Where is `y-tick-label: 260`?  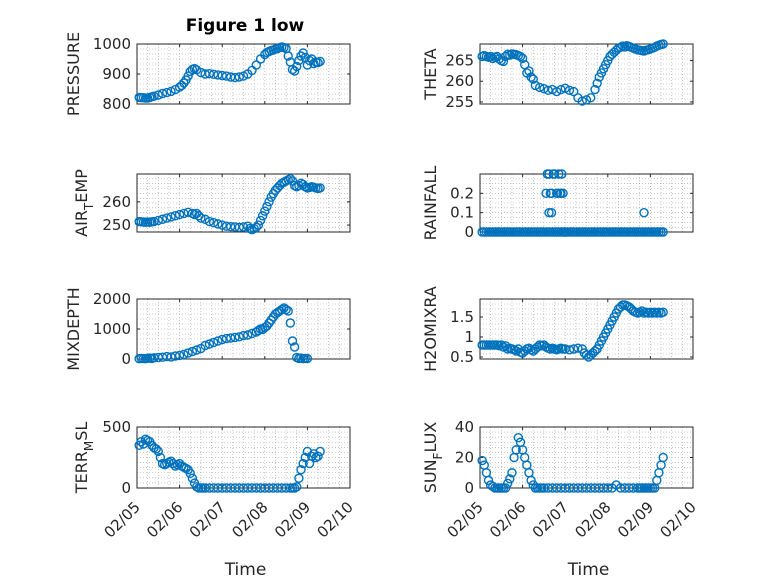
y-tick-label: 260 is located at coordinates (116, 202).